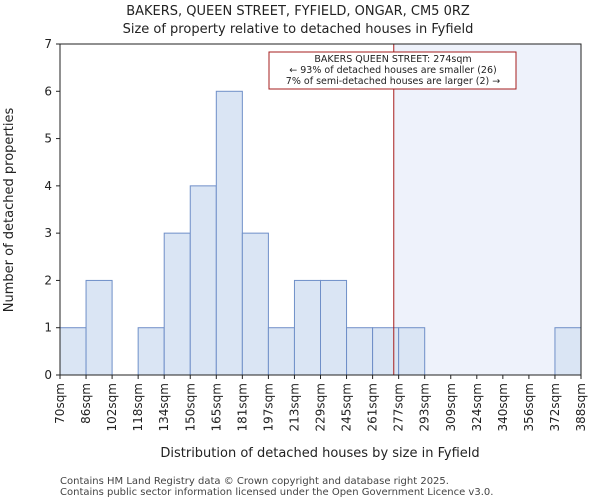 Image resolution: width=600 pixels, height=504 pixels. Describe the element at coordinates (48, 280) in the screenshot. I see `y-tick-label: 2` at that location.